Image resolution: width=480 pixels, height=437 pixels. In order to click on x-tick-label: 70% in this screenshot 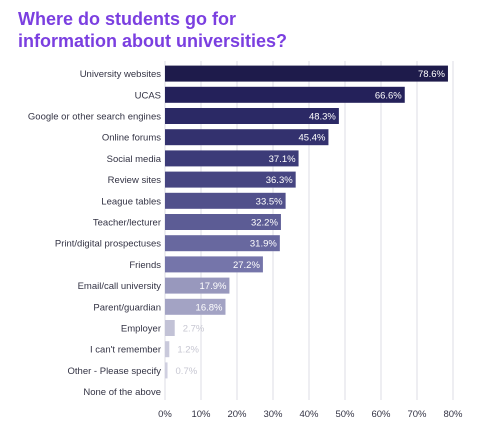, I will do `click(417, 414)`.